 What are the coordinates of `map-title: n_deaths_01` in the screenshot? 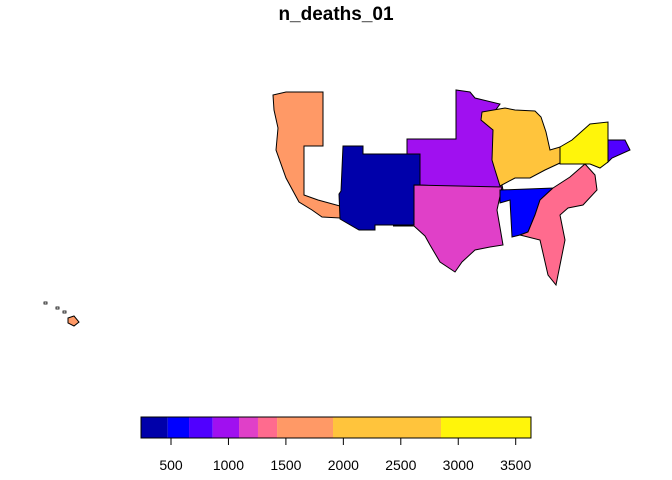 It's located at (336, 14).